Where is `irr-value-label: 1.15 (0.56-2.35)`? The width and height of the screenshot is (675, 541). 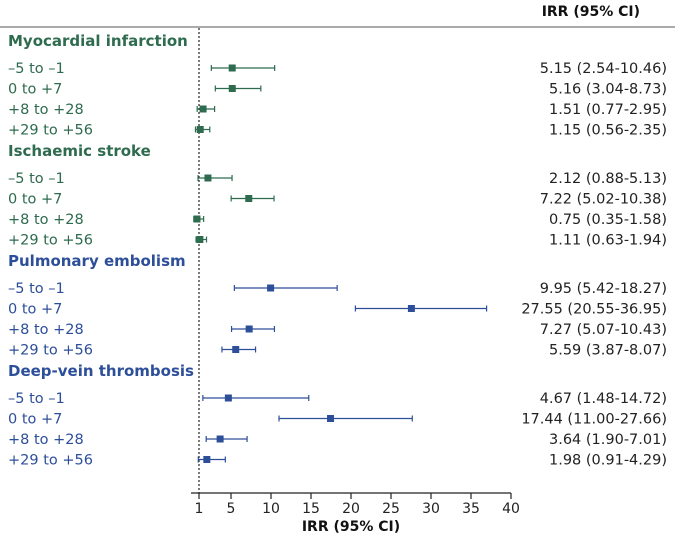 irr-value-label: 1.15 (0.56-2.35) is located at coordinates (608, 131).